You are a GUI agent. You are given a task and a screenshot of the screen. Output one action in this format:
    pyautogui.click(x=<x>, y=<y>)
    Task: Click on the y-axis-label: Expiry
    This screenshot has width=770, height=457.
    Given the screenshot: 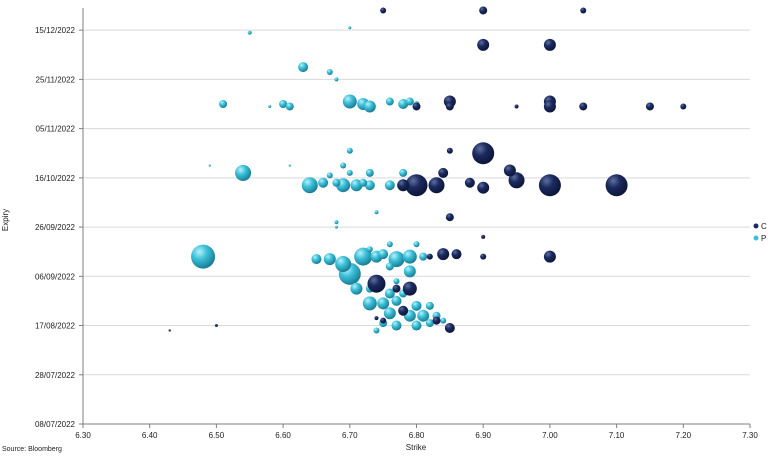 What is the action you would take?
    pyautogui.click(x=5, y=220)
    